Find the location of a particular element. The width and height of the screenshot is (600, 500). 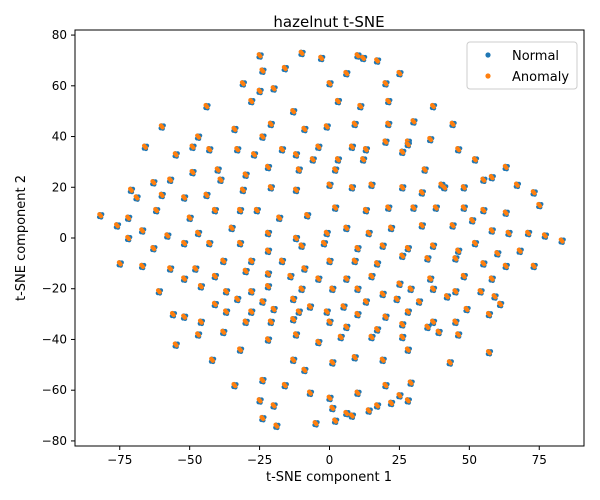

legend-marker-normal is located at coordinates (488, 55).